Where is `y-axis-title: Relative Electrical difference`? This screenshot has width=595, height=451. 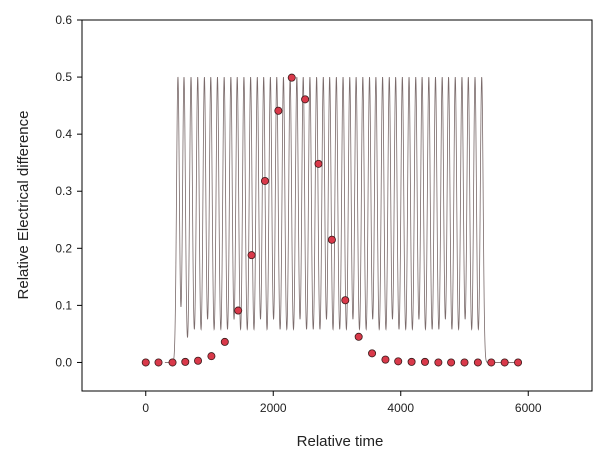
y-axis-title: Relative Electrical difference is located at coordinates (23, 205).